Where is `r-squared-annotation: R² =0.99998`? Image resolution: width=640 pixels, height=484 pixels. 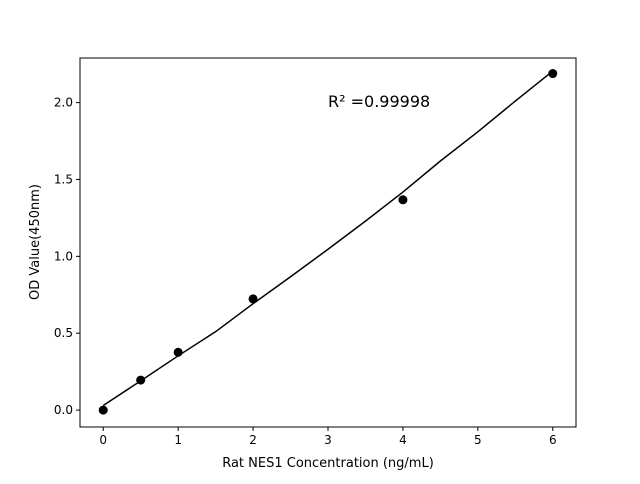 r-squared-annotation: R² =0.99998 is located at coordinates (379, 101).